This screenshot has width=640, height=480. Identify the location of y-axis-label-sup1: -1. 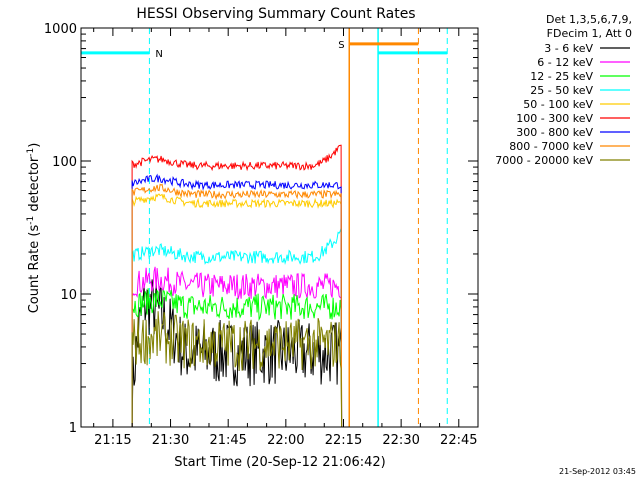
(31, 220).